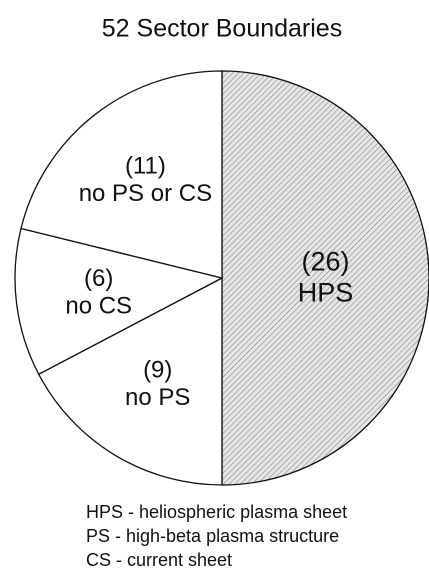  What do you see at coordinates (325, 261) in the screenshot?
I see `value-label: (26)` at bounding box center [325, 261].